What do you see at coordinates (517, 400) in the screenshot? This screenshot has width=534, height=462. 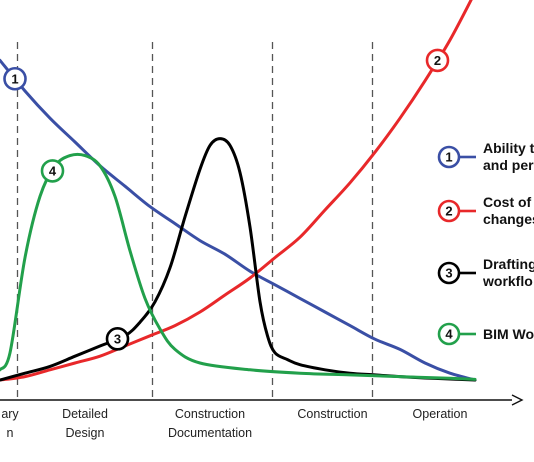 I see `x-axis-arrow-icon` at bounding box center [517, 400].